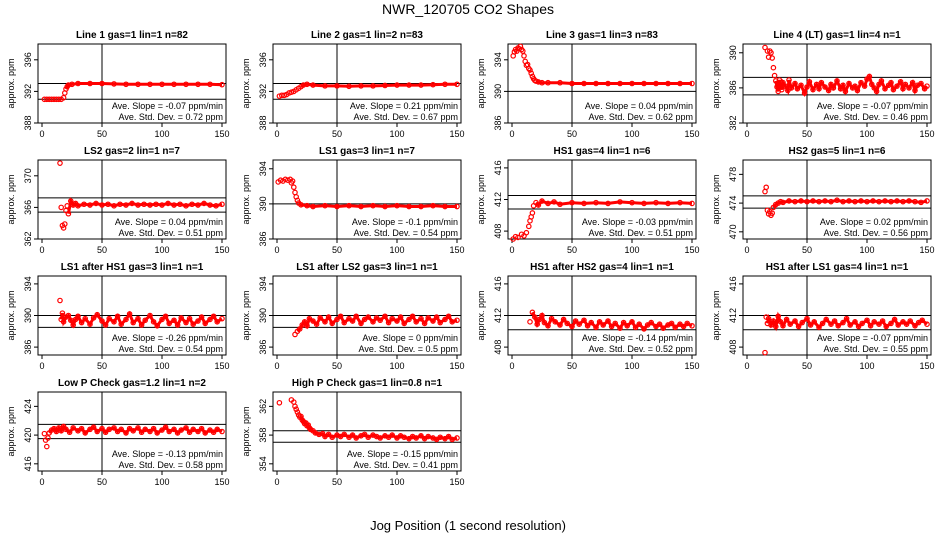  What do you see at coordinates (733, 231) in the screenshot?
I see `y-tick-label: 470` at bounding box center [733, 231].